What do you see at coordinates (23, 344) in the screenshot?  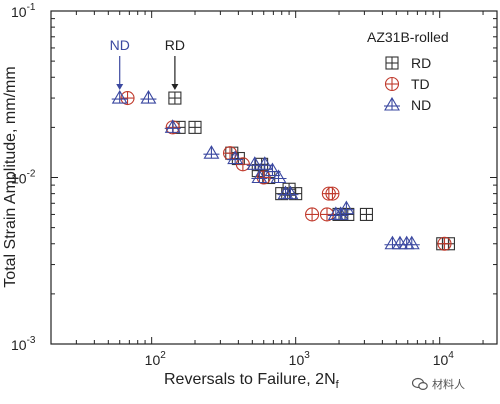 I see `y-tick-label: 10⁻³` at bounding box center [23, 344].